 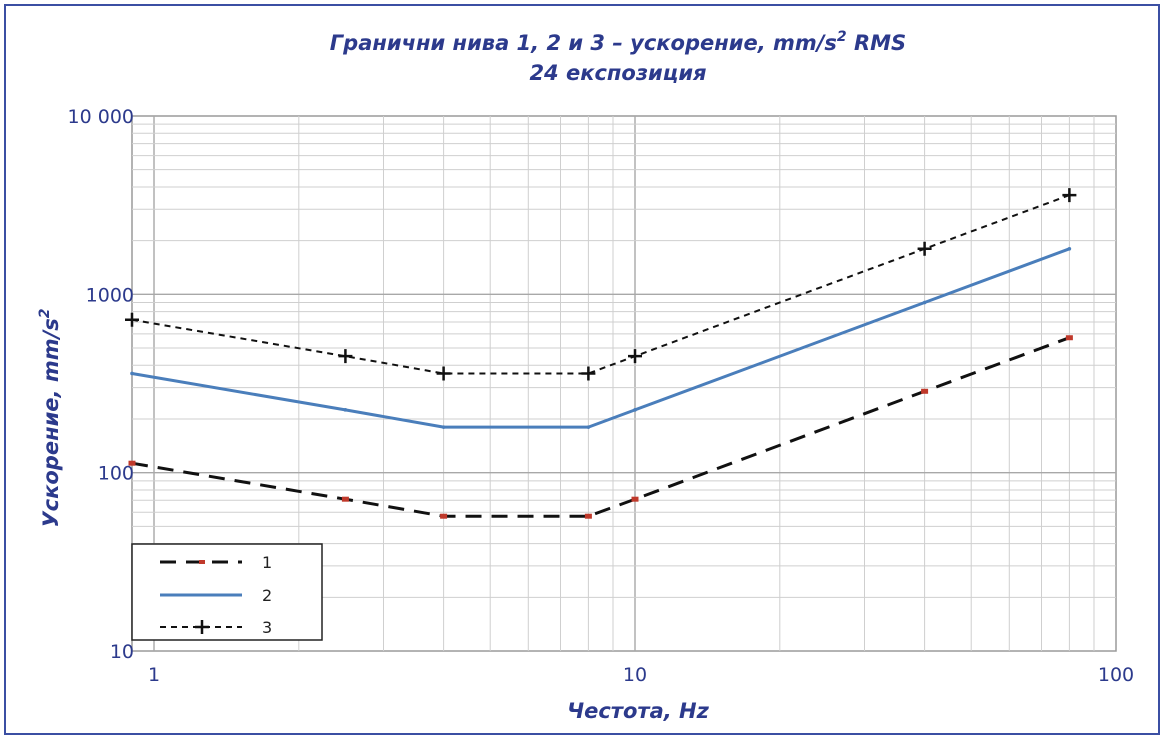 What do you see at coordinates (110, 295) in the screenshot?
I see `y-tick-label: 1000` at bounding box center [110, 295].